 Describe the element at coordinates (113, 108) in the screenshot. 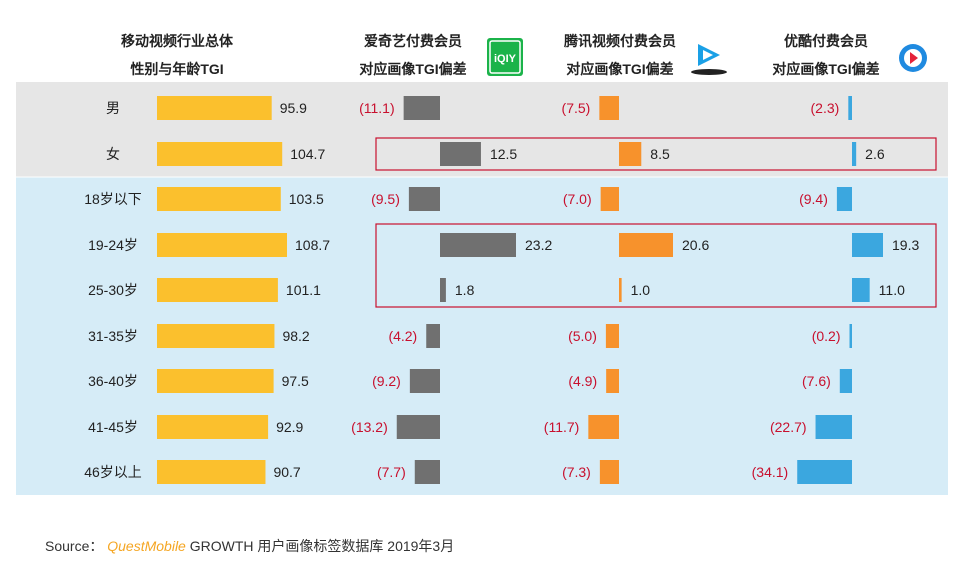

I see `category-label: 男` at that location.